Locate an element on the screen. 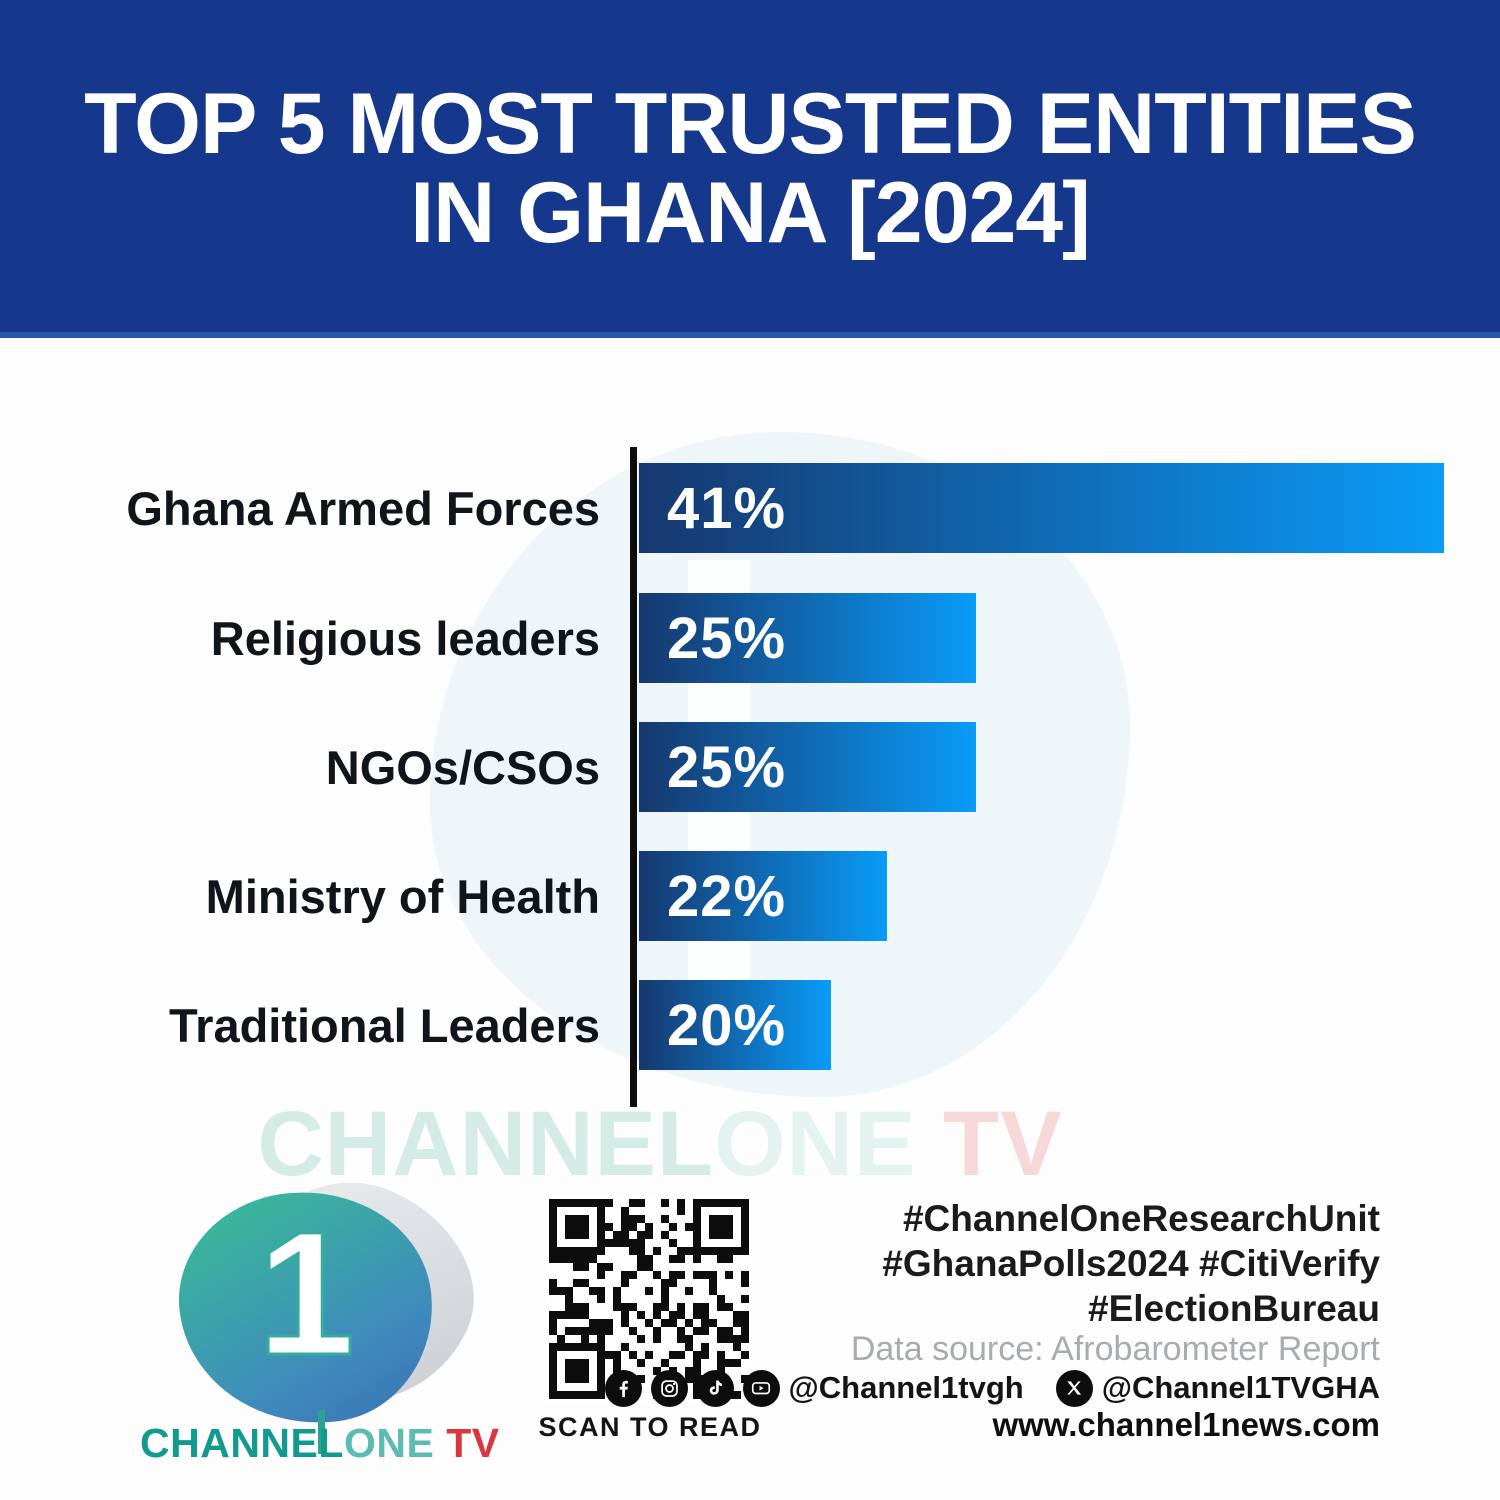 The height and width of the screenshot is (1500, 1500). bar: 41% is located at coordinates (1041, 508).